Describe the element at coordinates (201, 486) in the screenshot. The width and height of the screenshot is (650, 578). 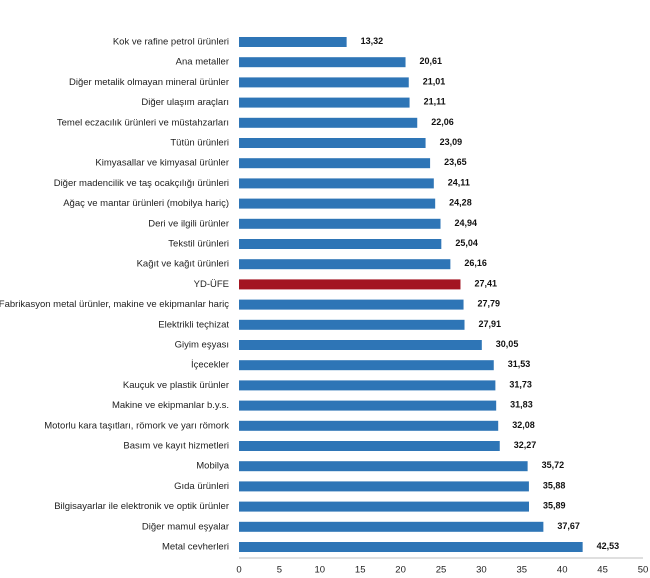
I see `category-label: Gıda ürünleri` at that location.